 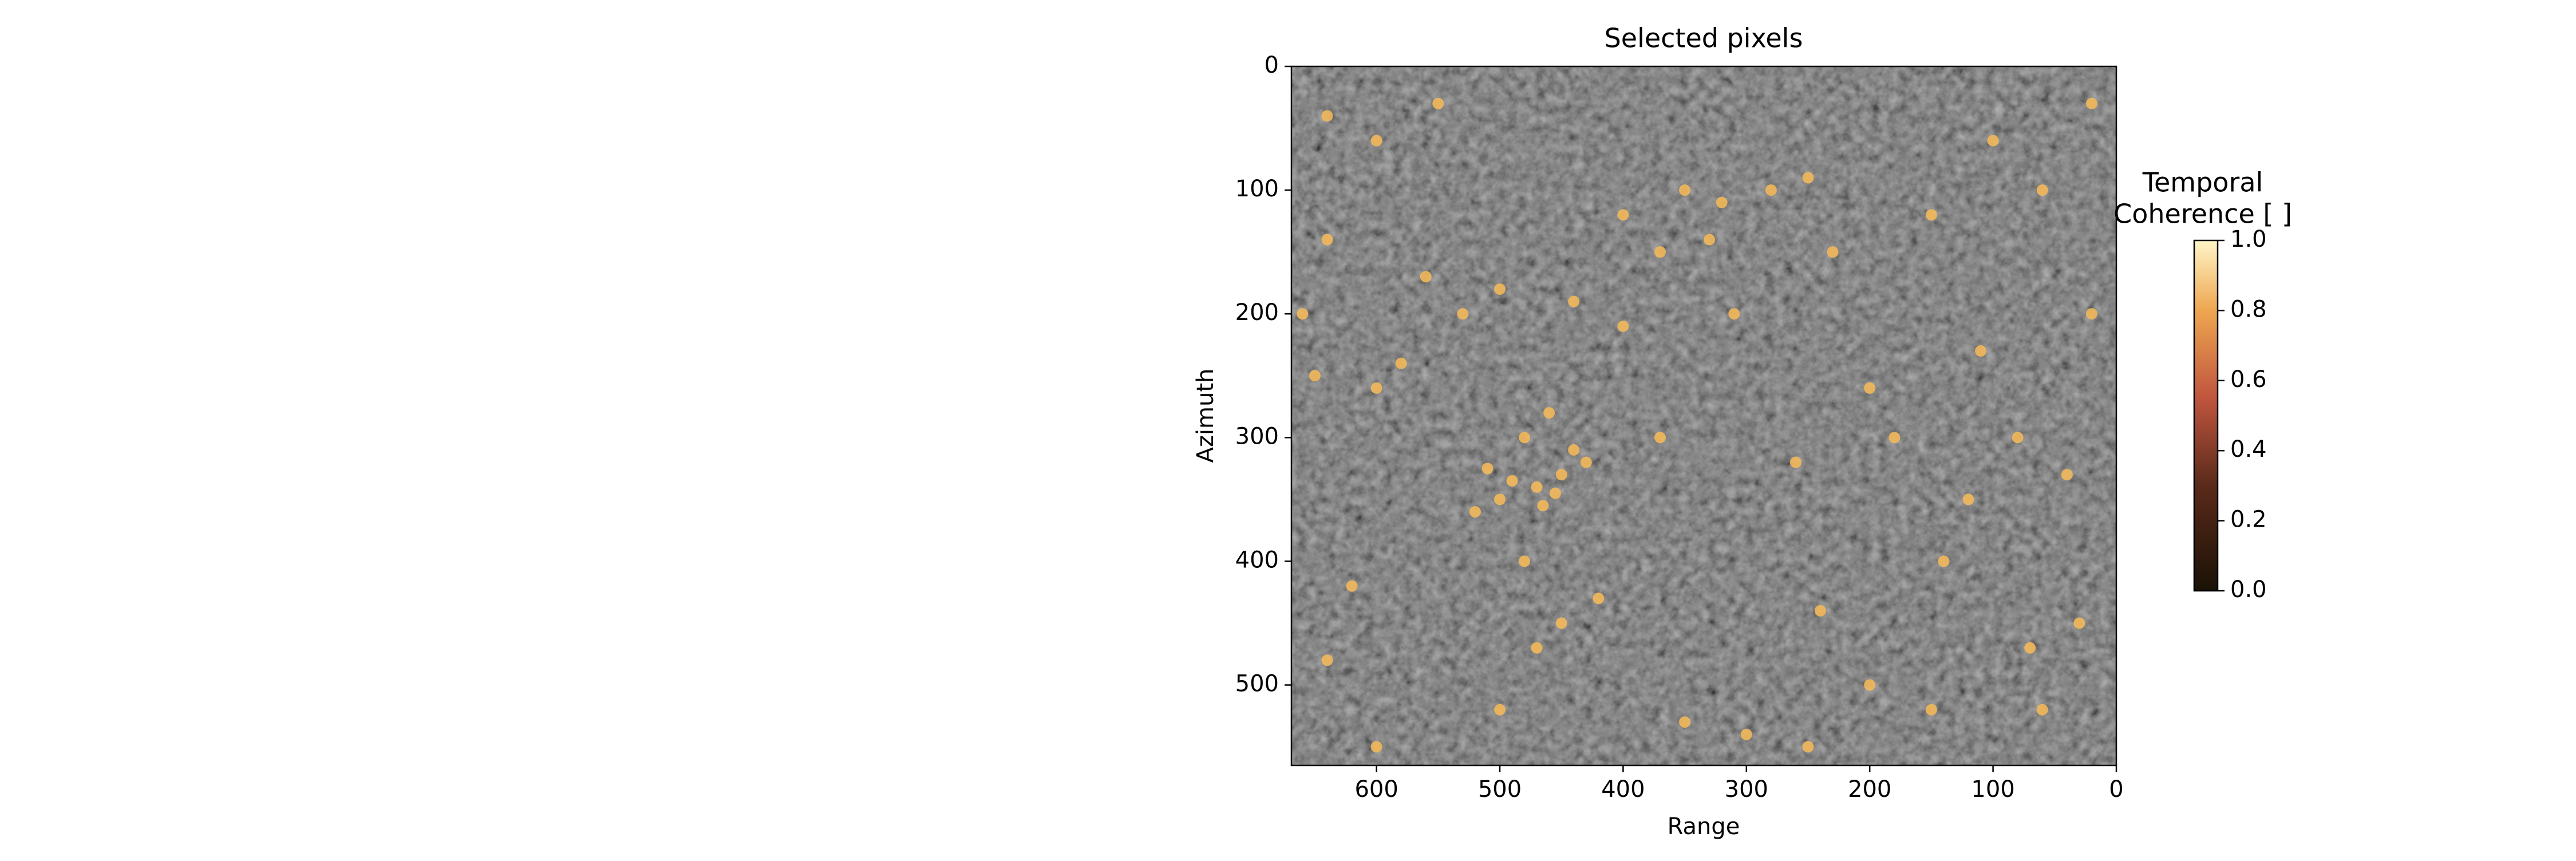 I want to click on colorbar-tick-label: 0.0, so click(x=2248, y=589).